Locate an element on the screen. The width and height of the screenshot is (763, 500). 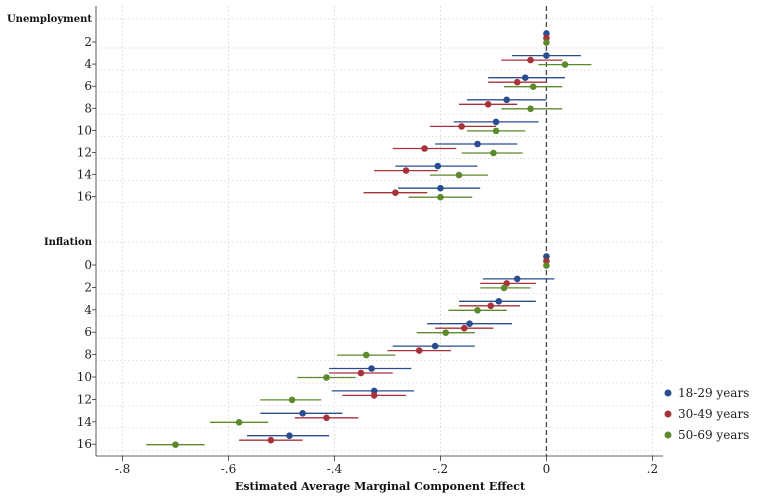
x-tick-label: .2 is located at coordinates (652, 469).